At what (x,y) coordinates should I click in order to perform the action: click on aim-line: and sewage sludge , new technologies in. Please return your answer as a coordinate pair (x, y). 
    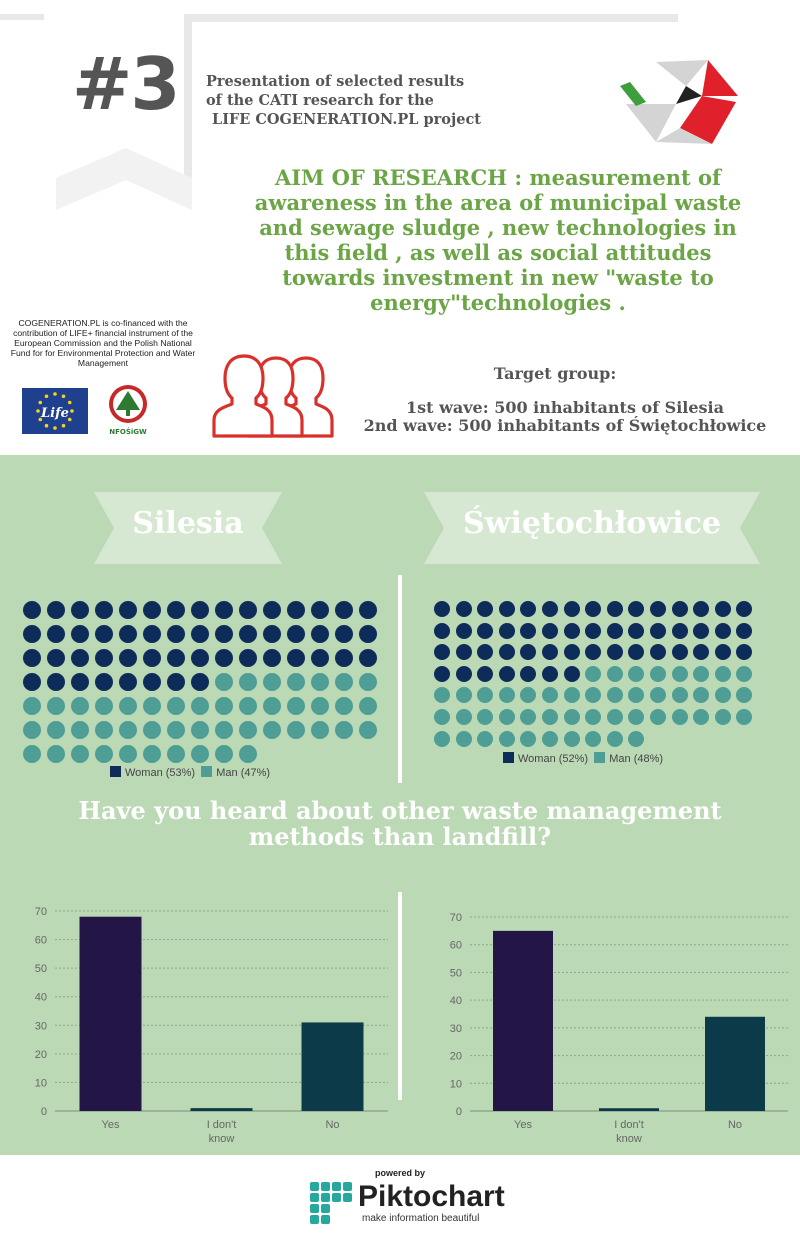
    Looking at the image, I should click on (498, 227).